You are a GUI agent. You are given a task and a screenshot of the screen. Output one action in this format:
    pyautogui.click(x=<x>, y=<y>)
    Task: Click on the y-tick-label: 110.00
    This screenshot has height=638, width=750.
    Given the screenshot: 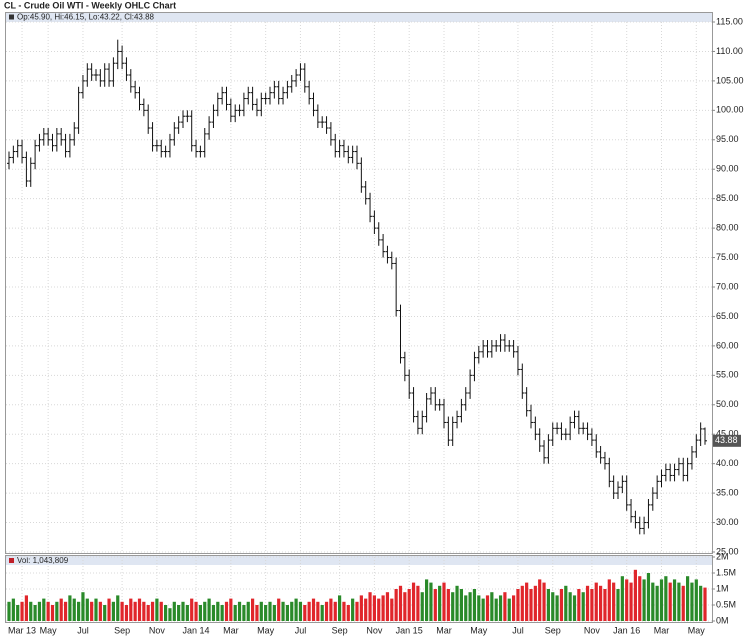 What is the action you would take?
    pyautogui.click(x=729, y=51)
    